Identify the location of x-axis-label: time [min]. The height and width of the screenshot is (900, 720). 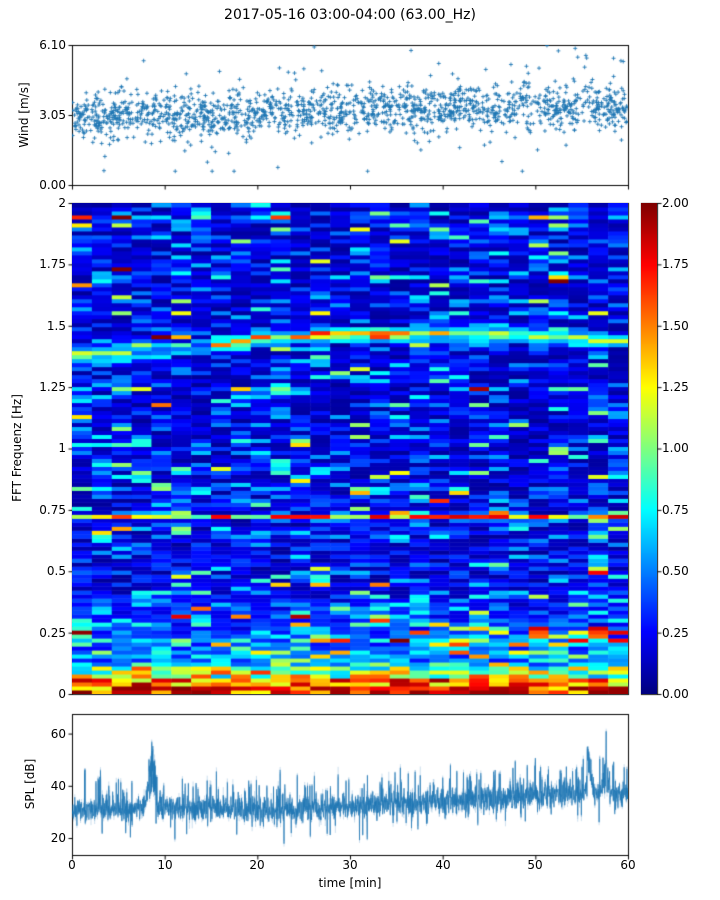
(350, 883).